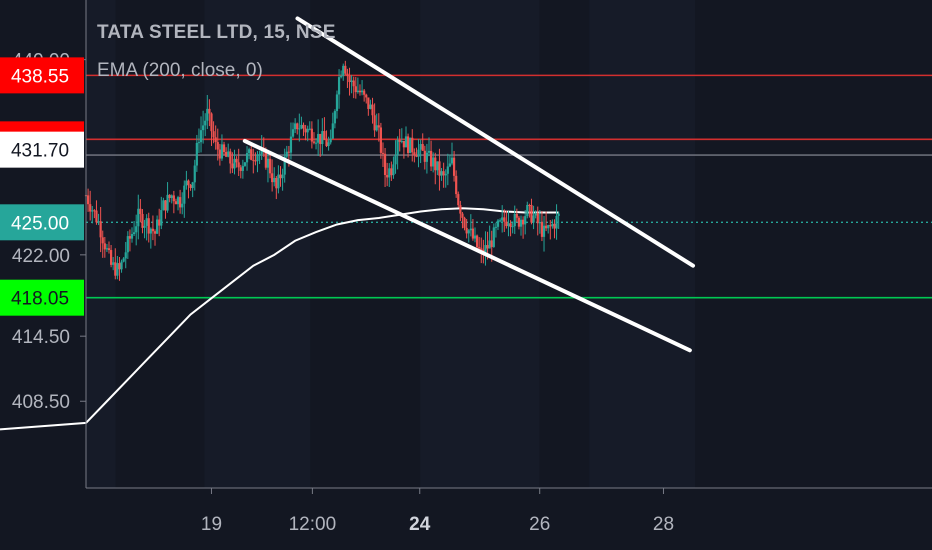  I want to click on time-tick-label-4: 28, so click(663, 524).